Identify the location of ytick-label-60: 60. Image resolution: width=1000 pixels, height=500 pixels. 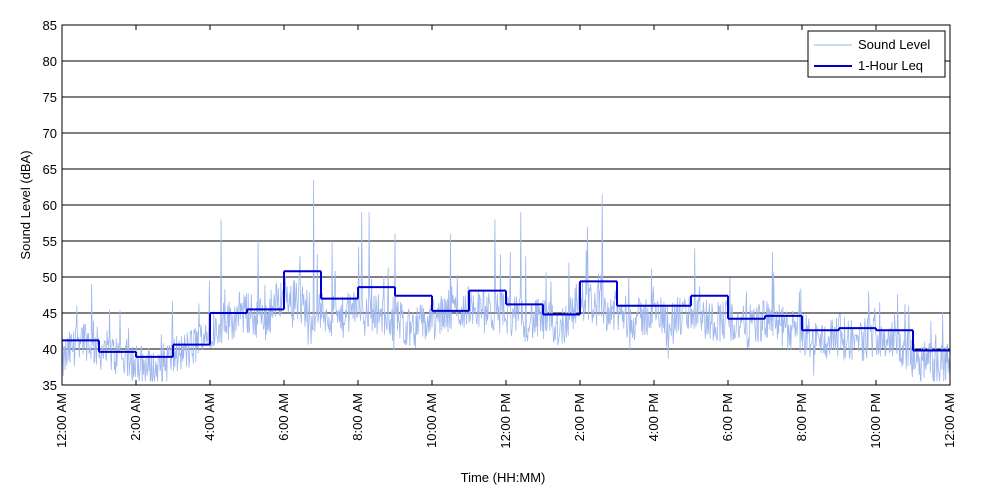
(50, 205).